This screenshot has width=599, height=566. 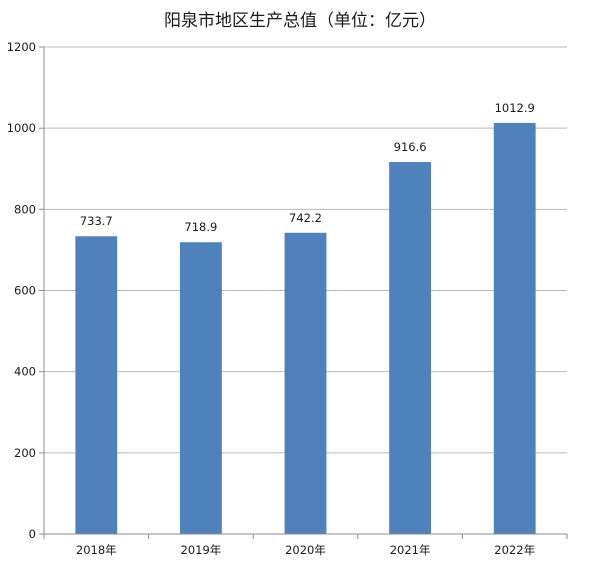 I want to click on y-tick-label: 600, so click(x=25, y=291).